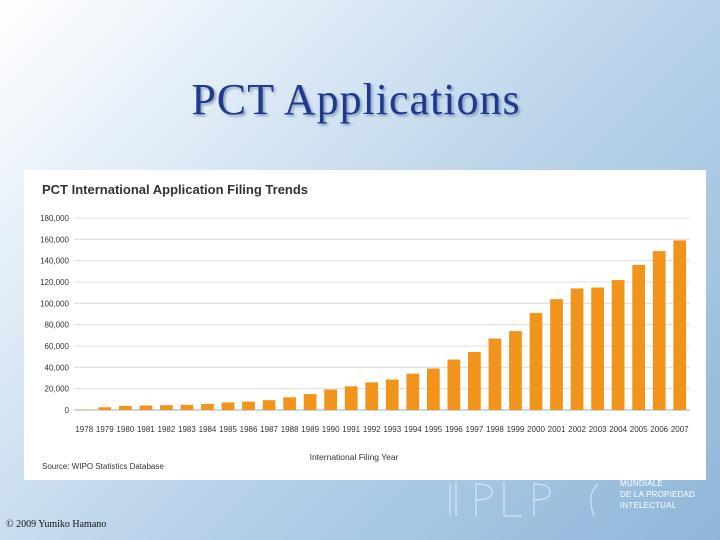  I want to click on bar-1994, so click(413, 391).